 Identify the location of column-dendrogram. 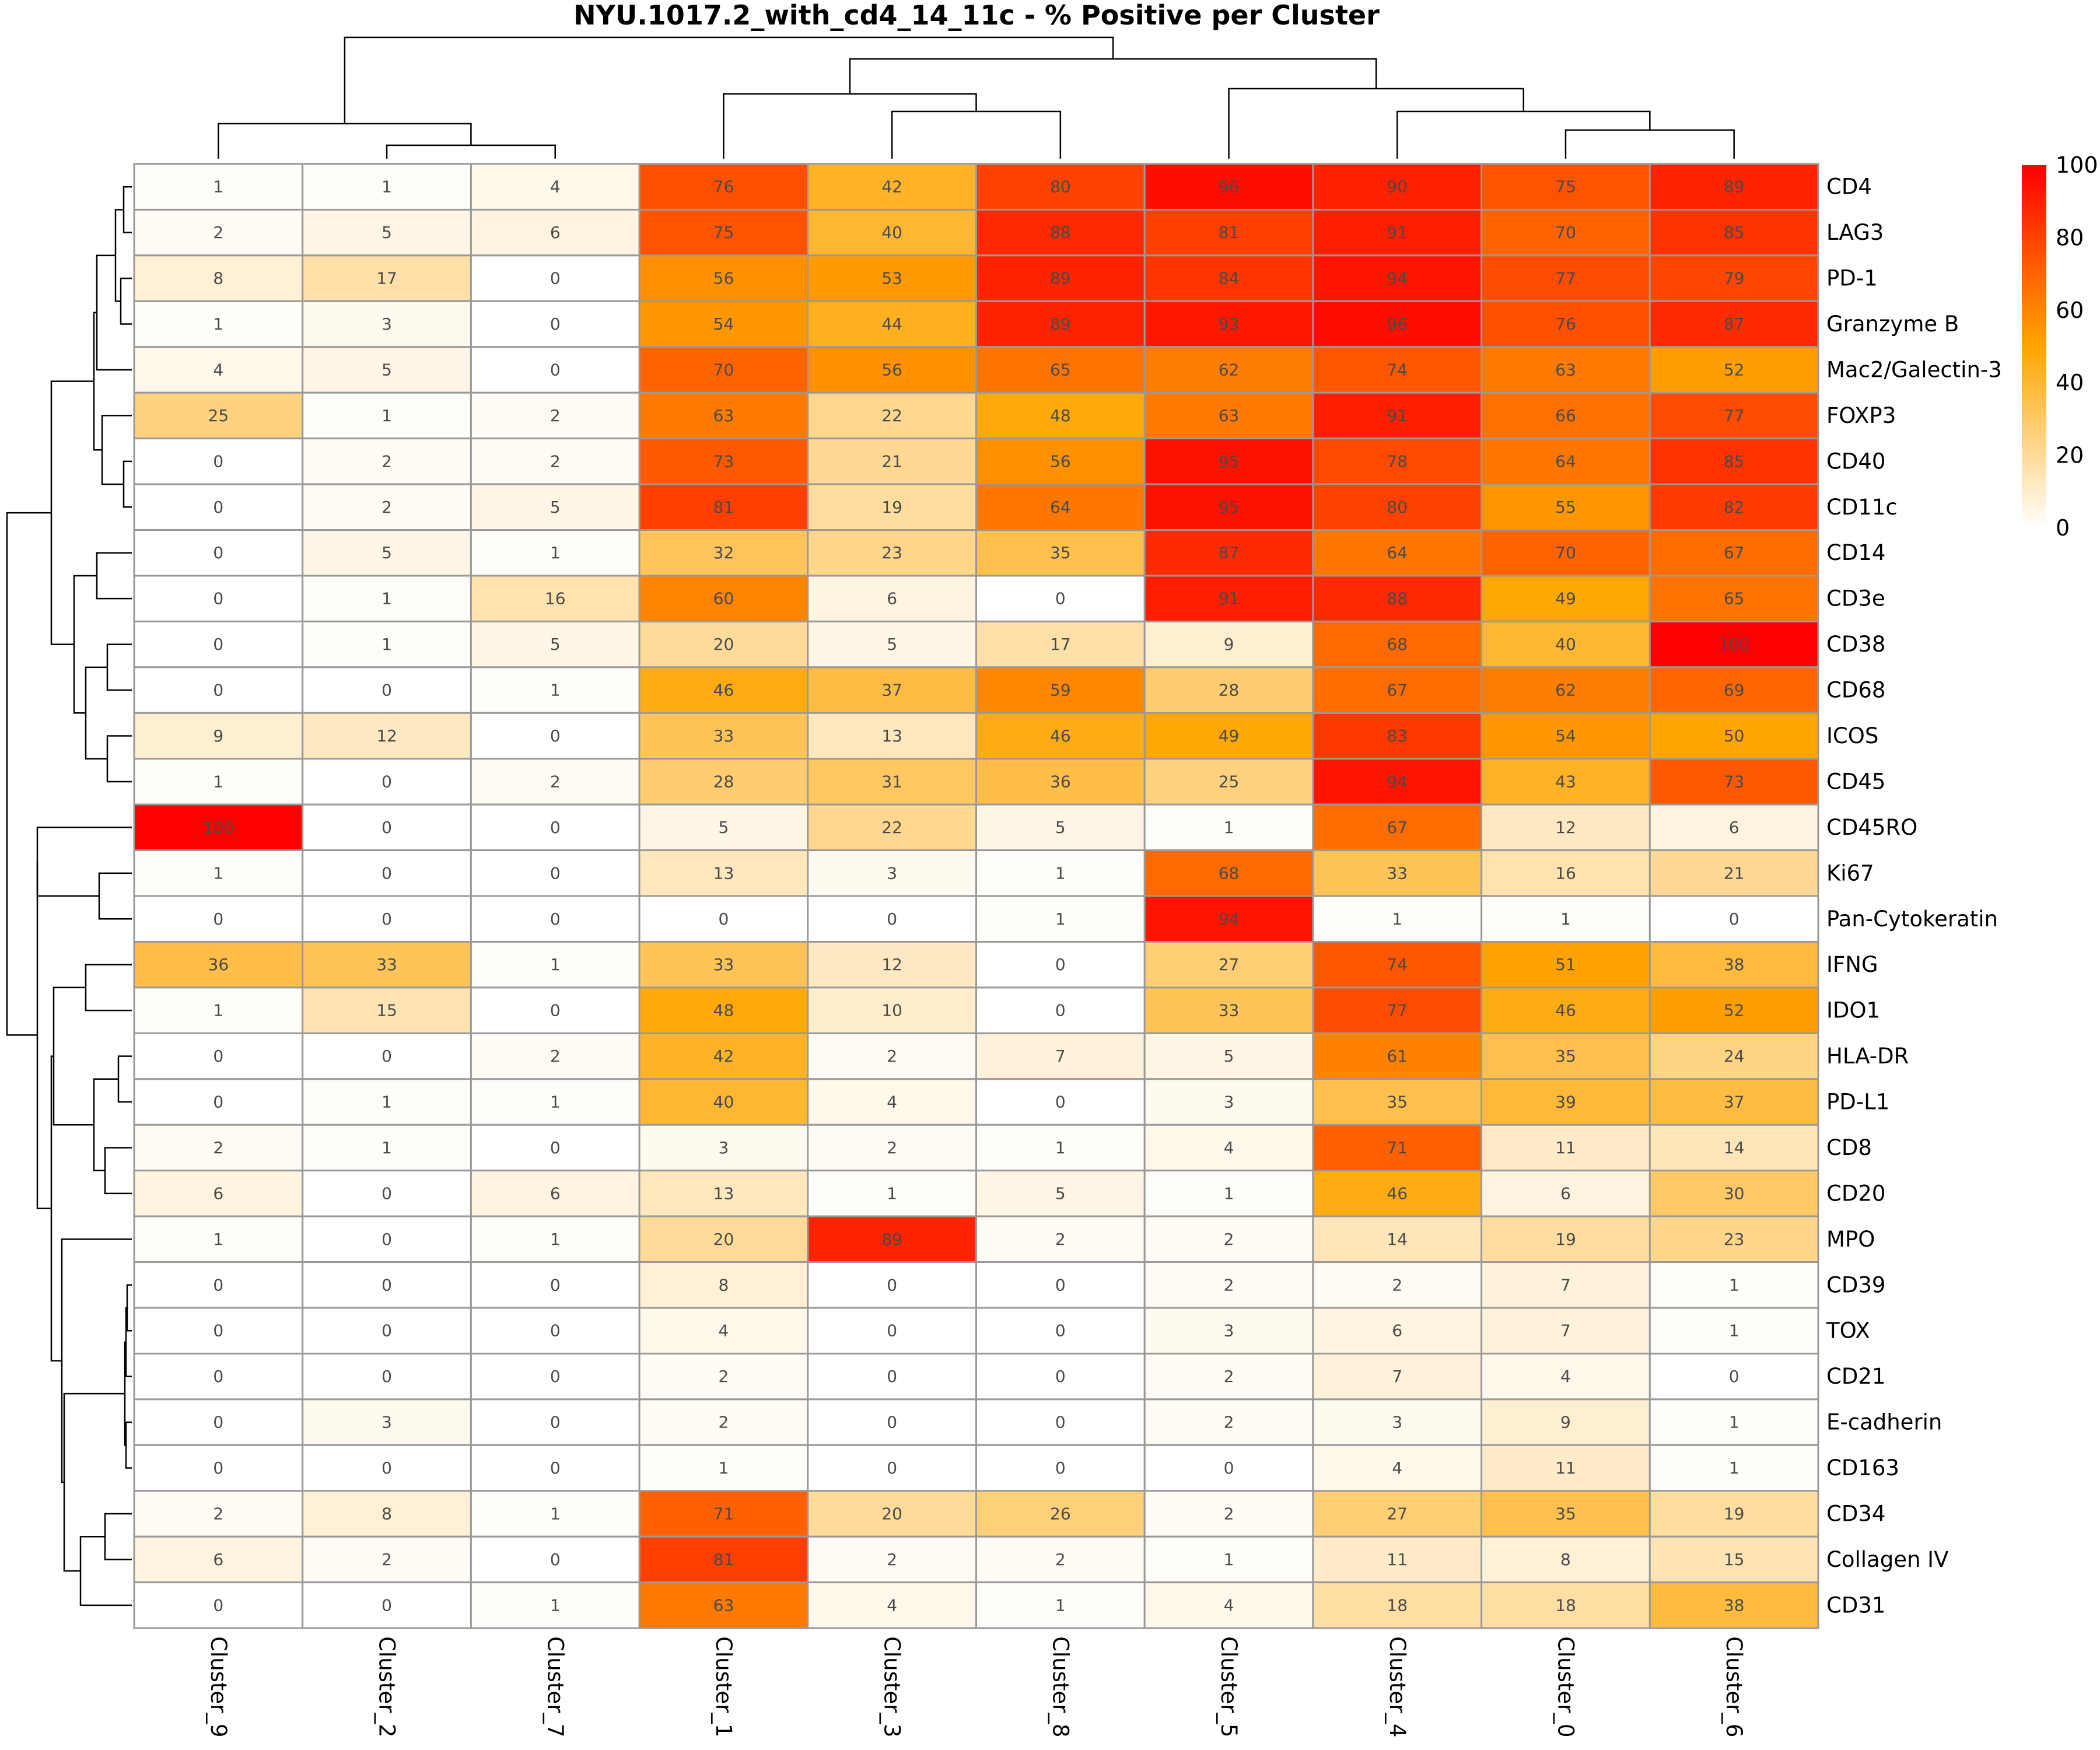
(977, 97).